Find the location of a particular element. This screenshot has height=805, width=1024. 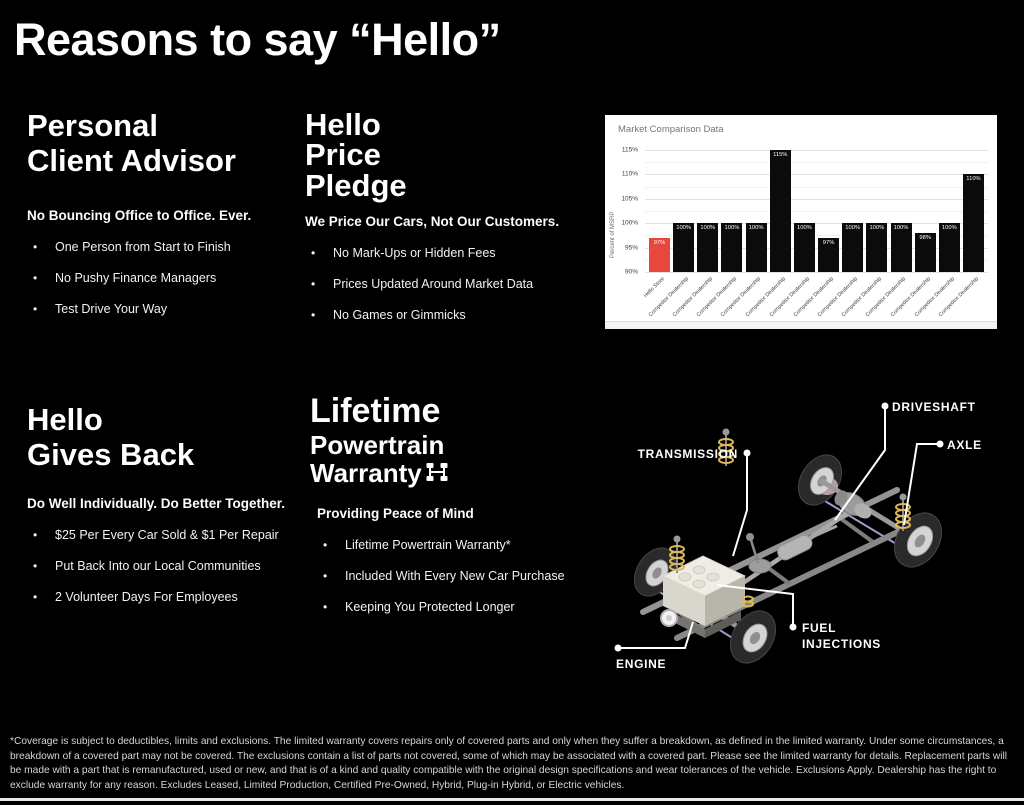

section-heading: Hello Gives Back is located at coordinates (169, 437).